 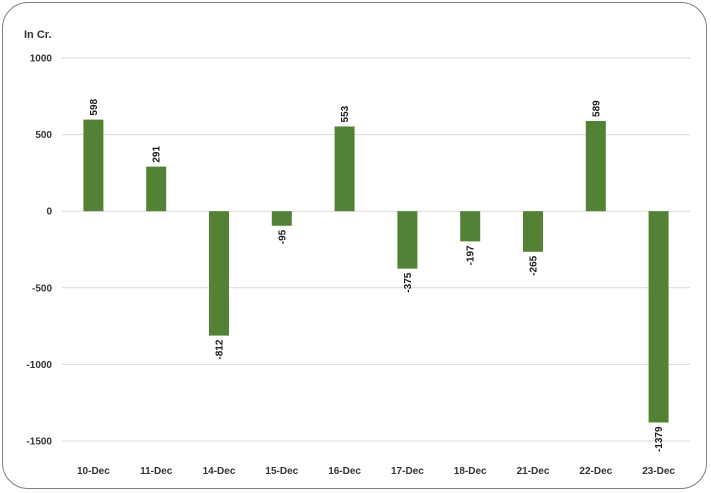 I want to click on data-label: -812, so click(x=220, y=349).